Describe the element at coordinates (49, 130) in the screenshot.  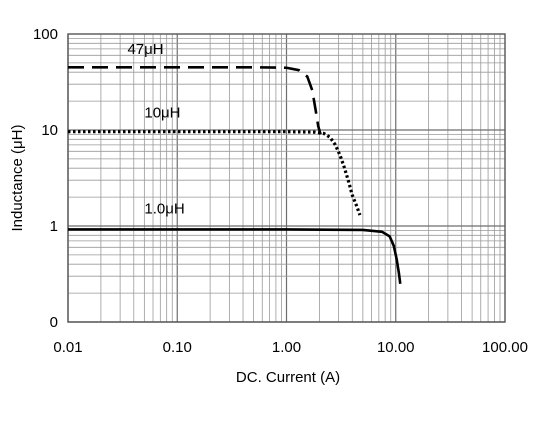
I see `y-tick-label: 10` at that location.